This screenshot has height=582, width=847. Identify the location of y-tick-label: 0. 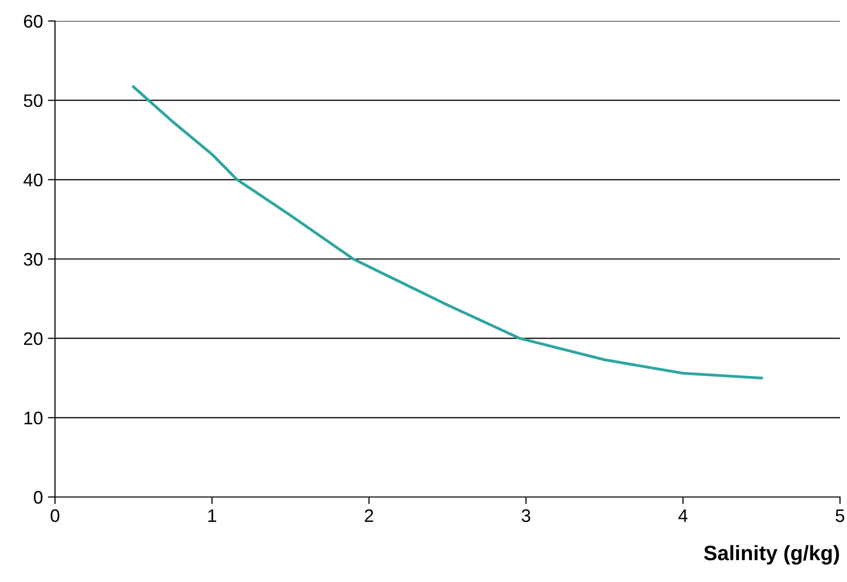
(38, 497).